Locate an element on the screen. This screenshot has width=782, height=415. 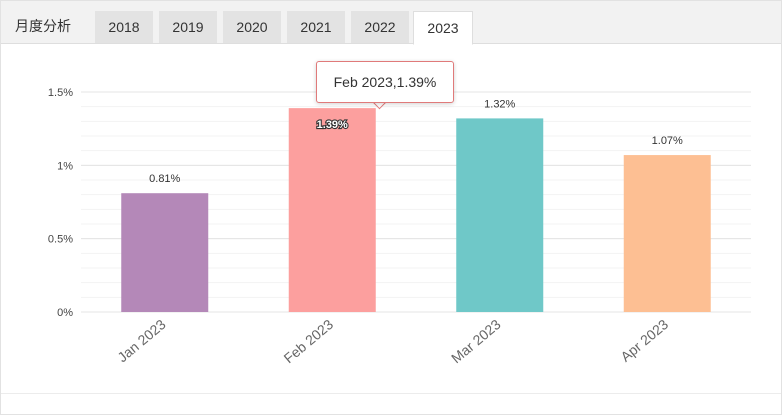
bar-value-label: 1.39% is located at coordinates (332, 125).